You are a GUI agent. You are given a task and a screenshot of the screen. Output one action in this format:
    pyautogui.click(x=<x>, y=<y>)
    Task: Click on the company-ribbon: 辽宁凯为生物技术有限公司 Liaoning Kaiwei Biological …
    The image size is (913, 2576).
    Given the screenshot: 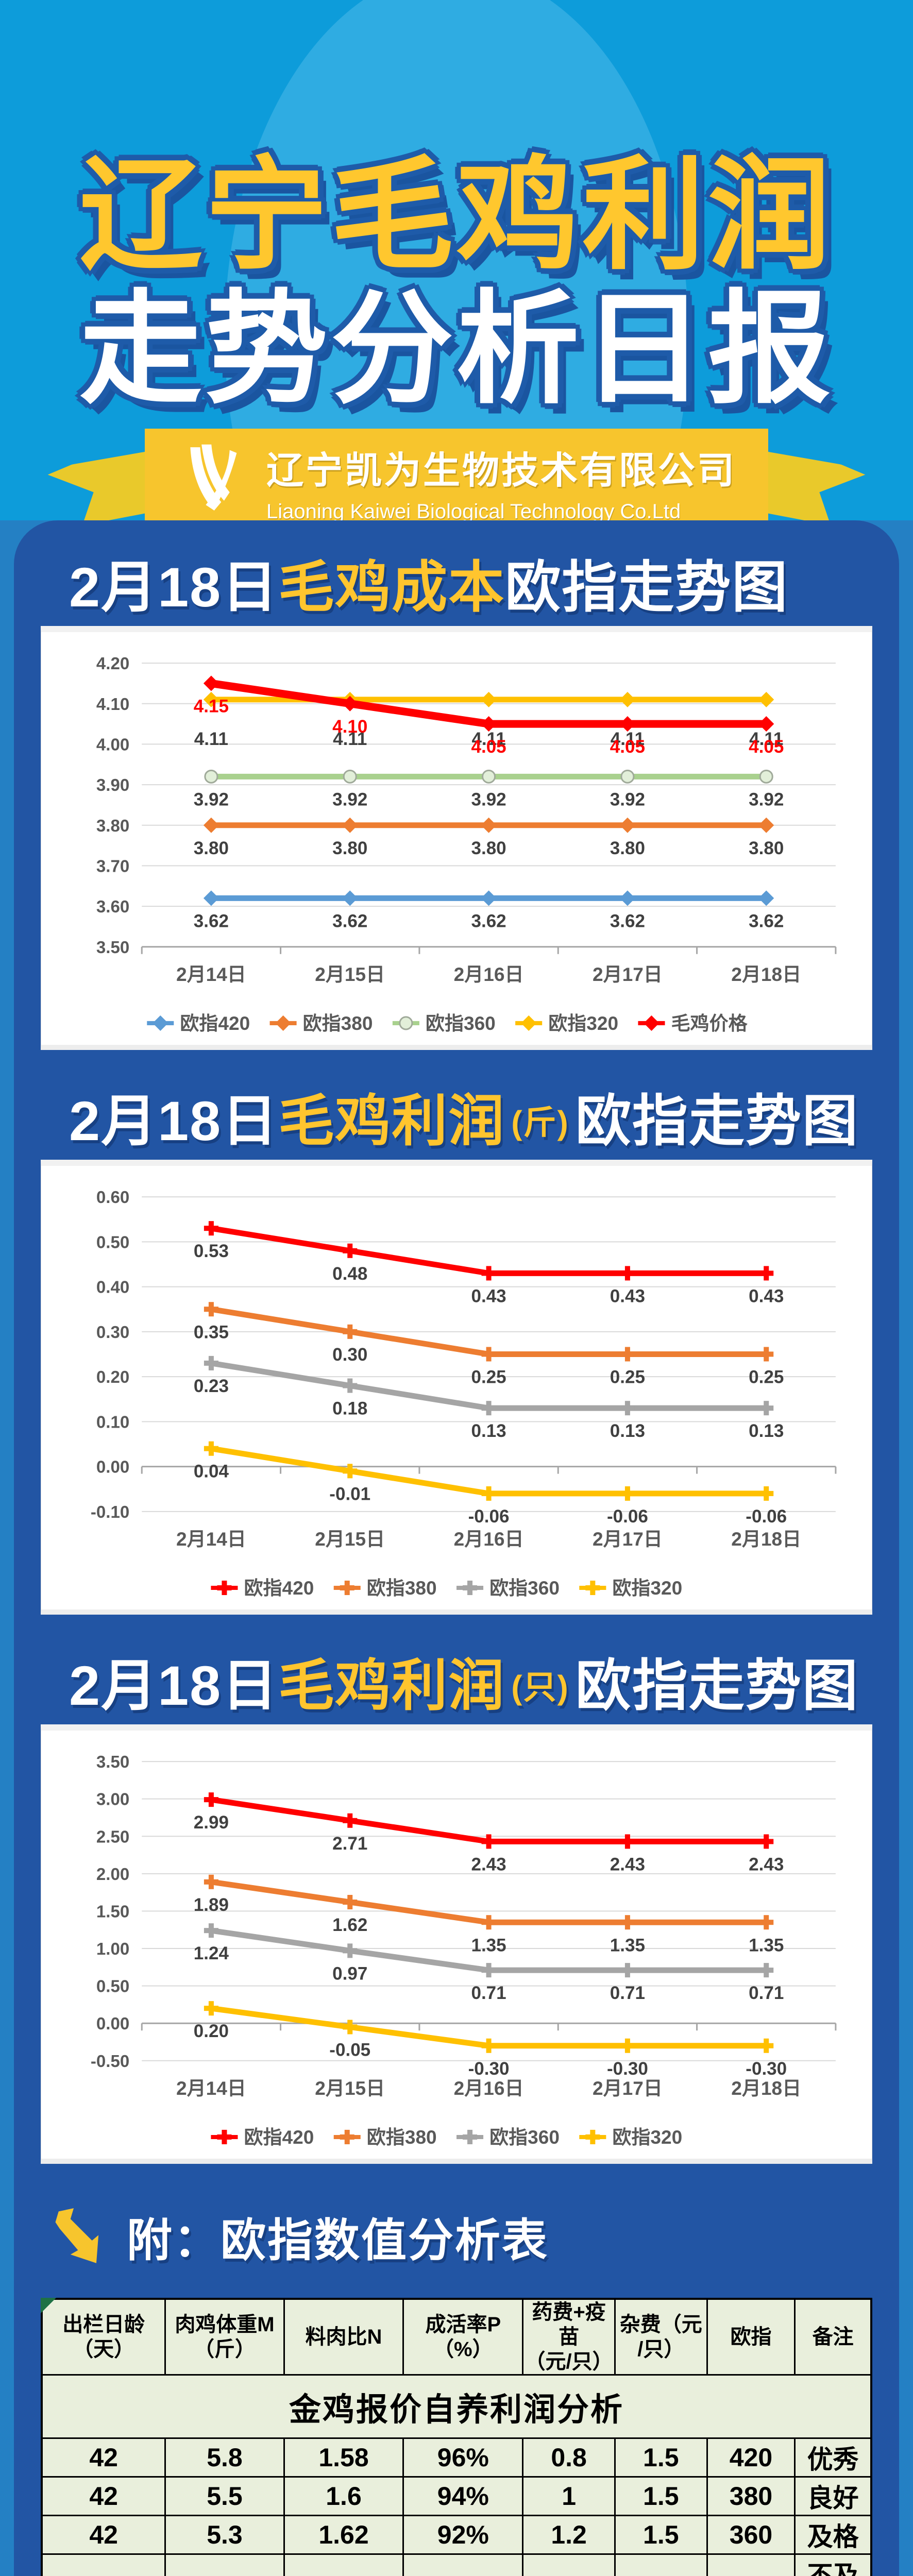 What is the action you would take?
    pyautogui.click(x=457, y=474)
    